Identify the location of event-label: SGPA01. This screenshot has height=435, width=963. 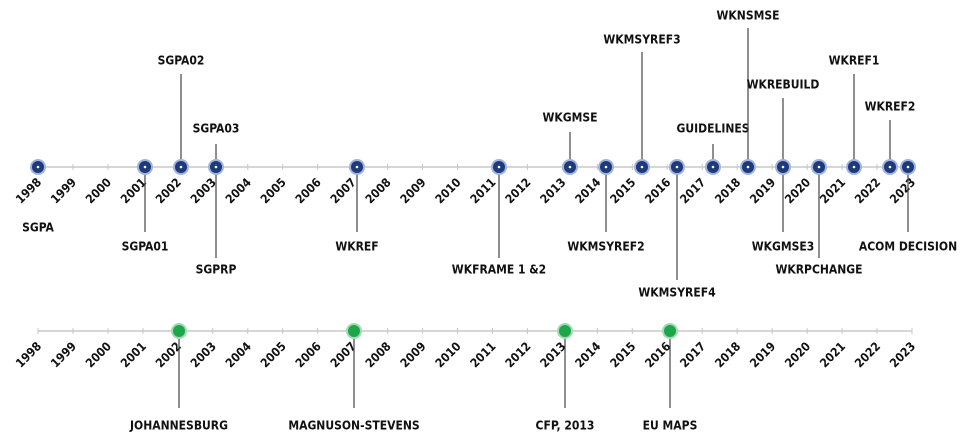
(145, 247).